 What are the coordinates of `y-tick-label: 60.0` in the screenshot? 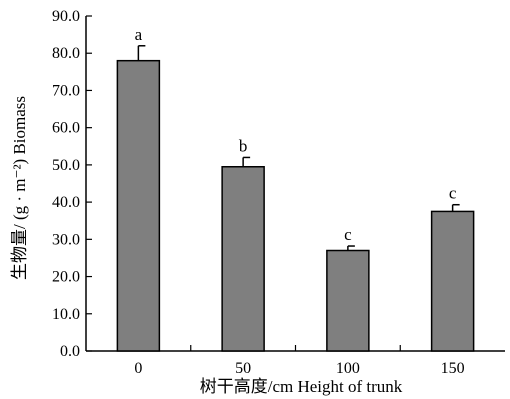 It's located at (66, 128).